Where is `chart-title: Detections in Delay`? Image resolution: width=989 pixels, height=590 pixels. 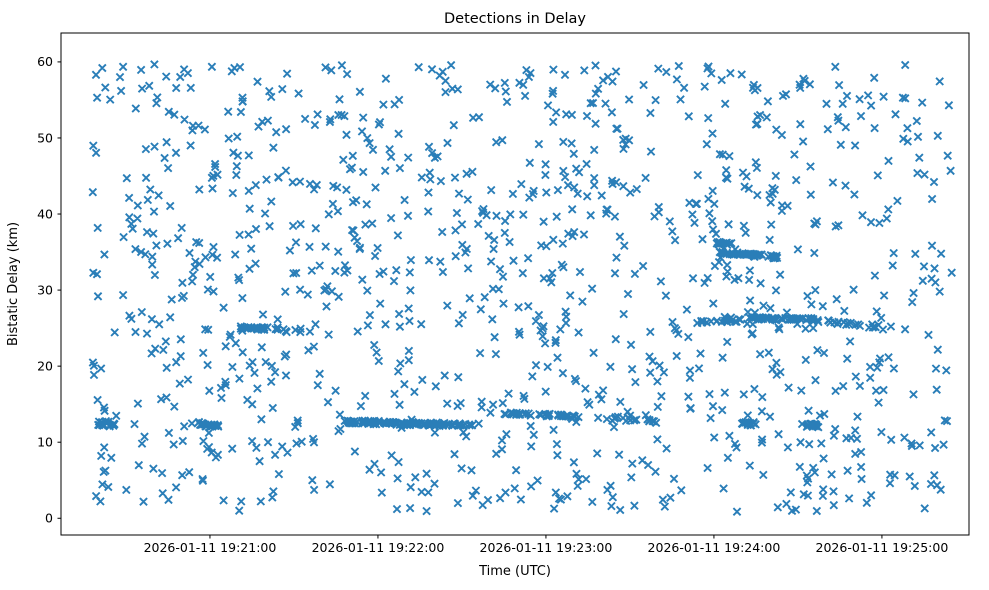
chart-title: Detections in Delay is located at coordinates (515, 19).